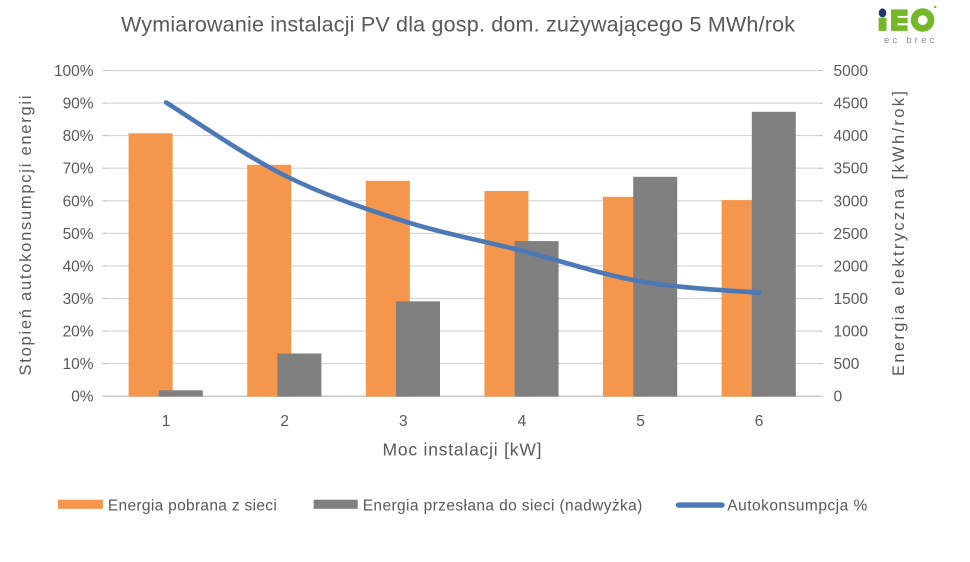 The image size is (970, 562). Describe the element at coordinates (462, 450) in the screenshot. I see `svg-text: Moc instalacji [kW]` at that location.